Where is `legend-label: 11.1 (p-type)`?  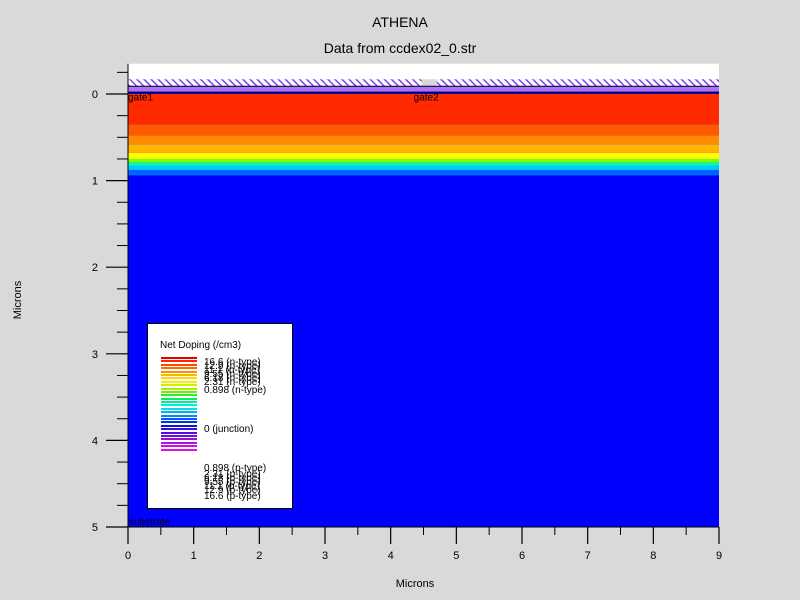
legend-label: 11.1 (p-type) is located at coordinates (232, 486).